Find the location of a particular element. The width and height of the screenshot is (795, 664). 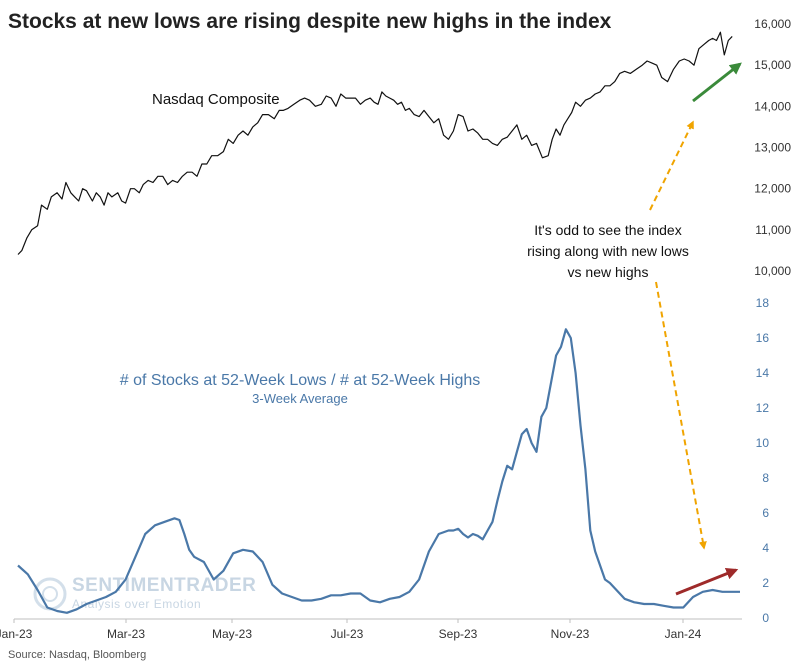

x-tick-label: Jul-23 is located at coordinates (347, 634).